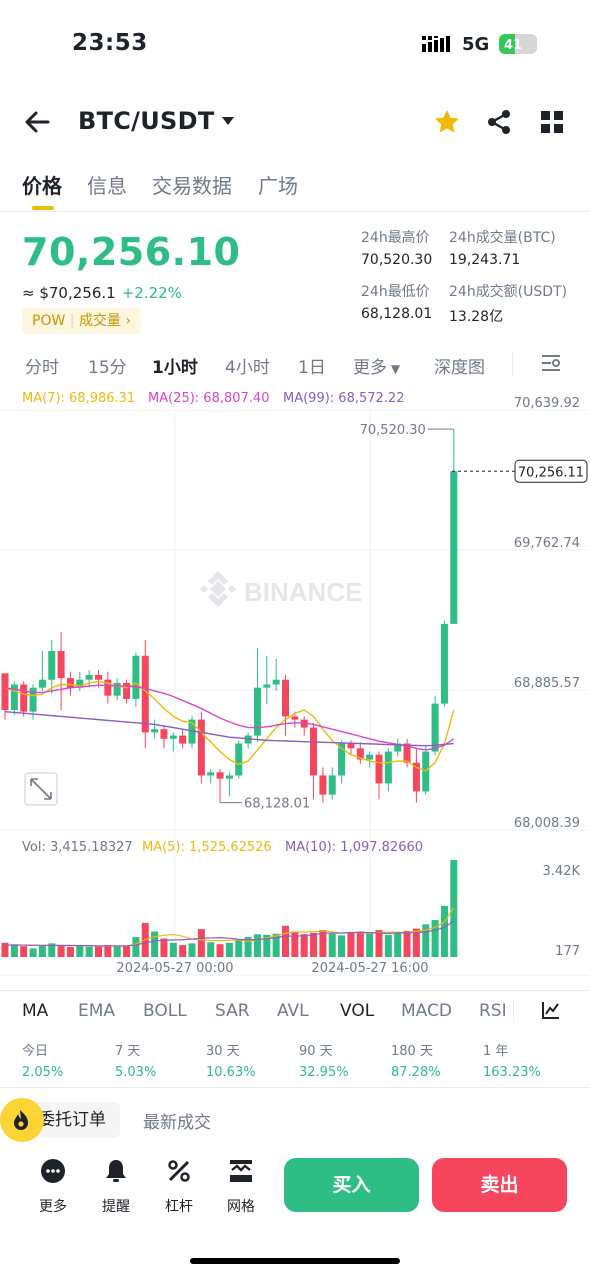 The width and height of the screenshot is (590, 1278). Describe the element at coordinates (295, 1261) in the screenshot. I see `home-indicator` at that location.